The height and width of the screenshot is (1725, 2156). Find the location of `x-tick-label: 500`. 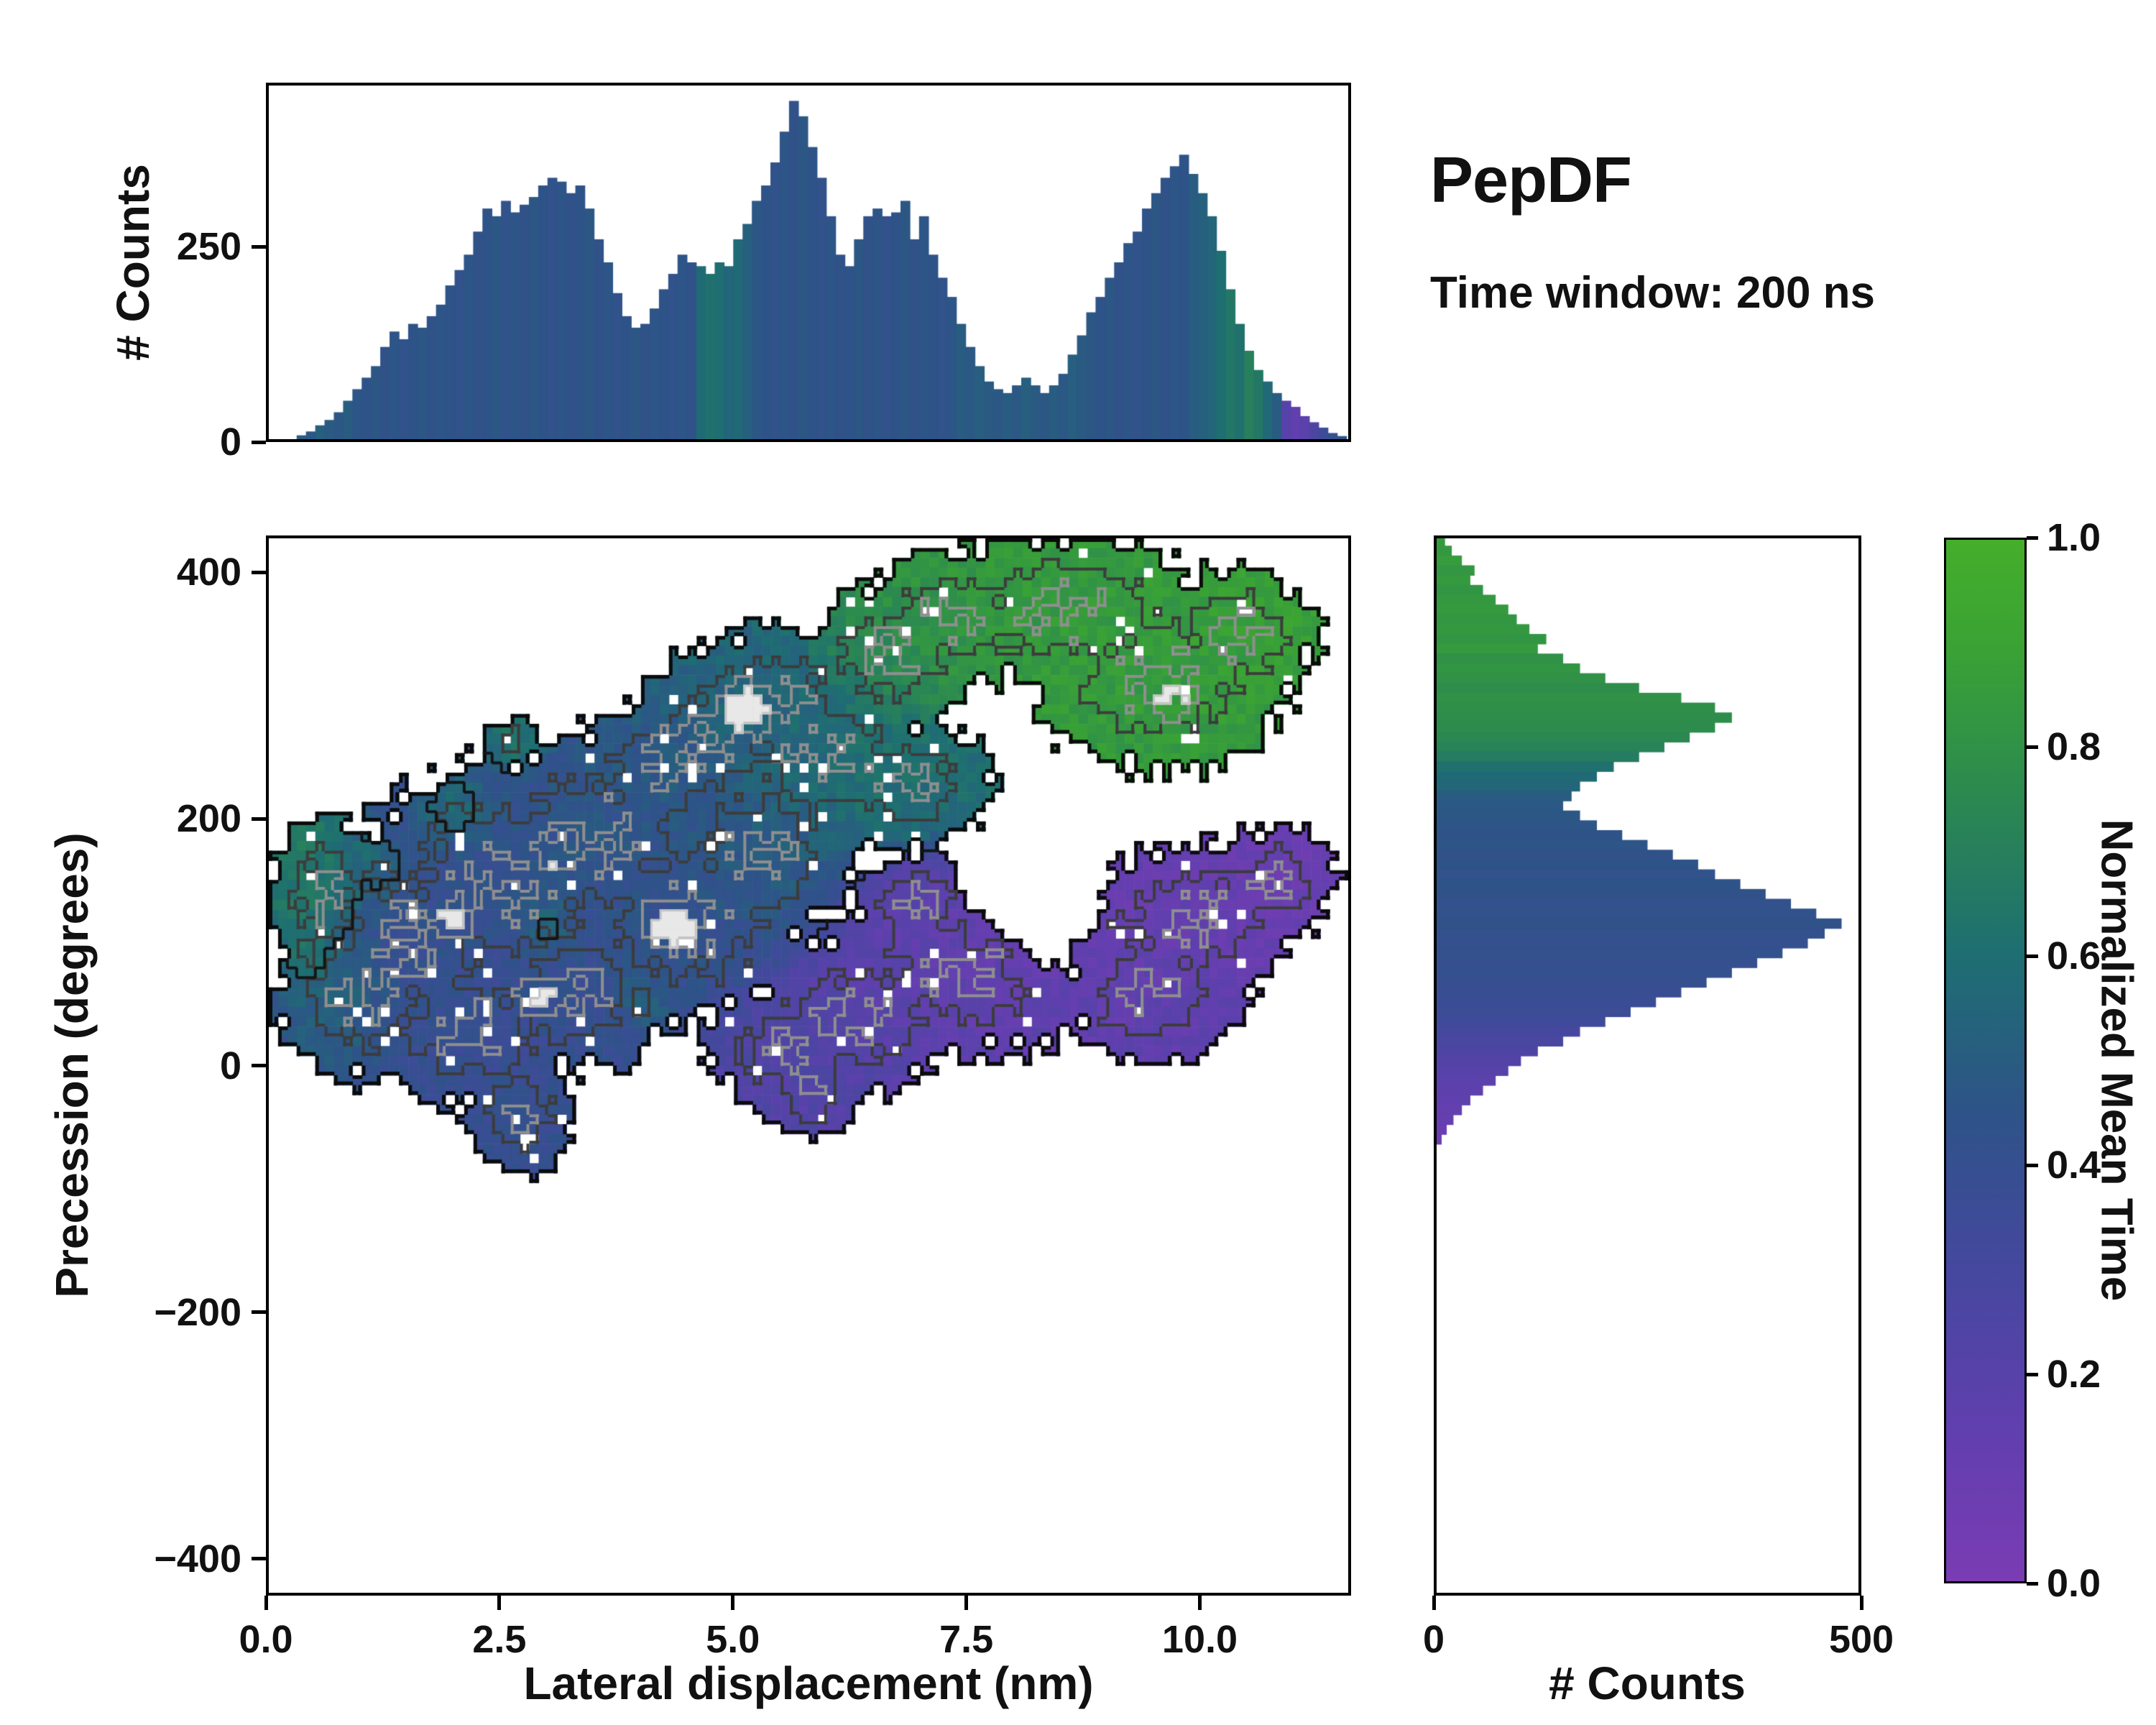

x-tick-label: 500 is located at coordinates (1861, 1639).